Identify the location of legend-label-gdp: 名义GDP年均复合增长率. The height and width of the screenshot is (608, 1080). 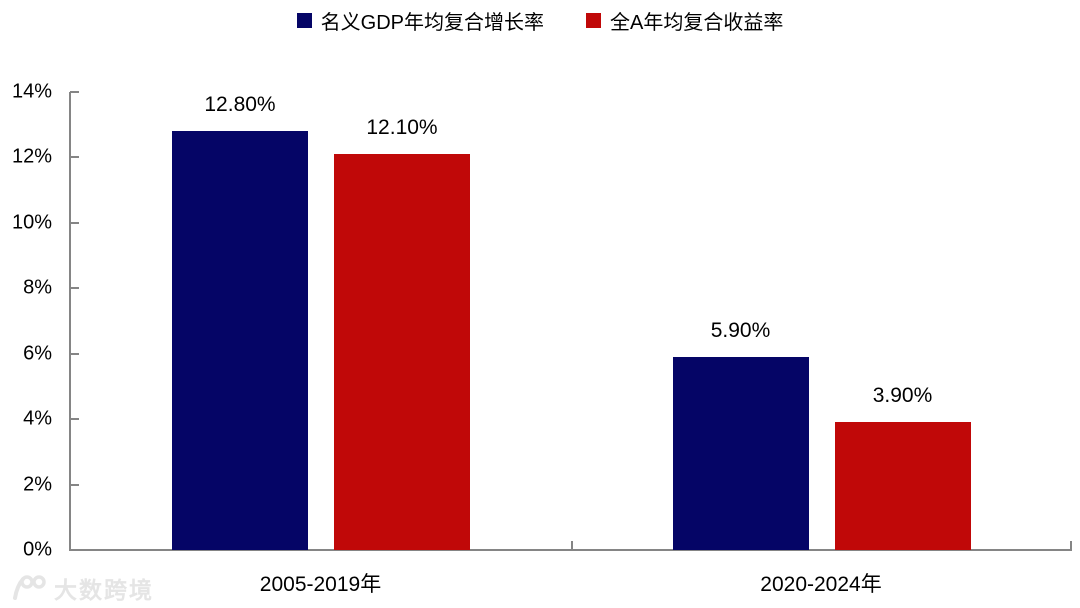
(432, 23).